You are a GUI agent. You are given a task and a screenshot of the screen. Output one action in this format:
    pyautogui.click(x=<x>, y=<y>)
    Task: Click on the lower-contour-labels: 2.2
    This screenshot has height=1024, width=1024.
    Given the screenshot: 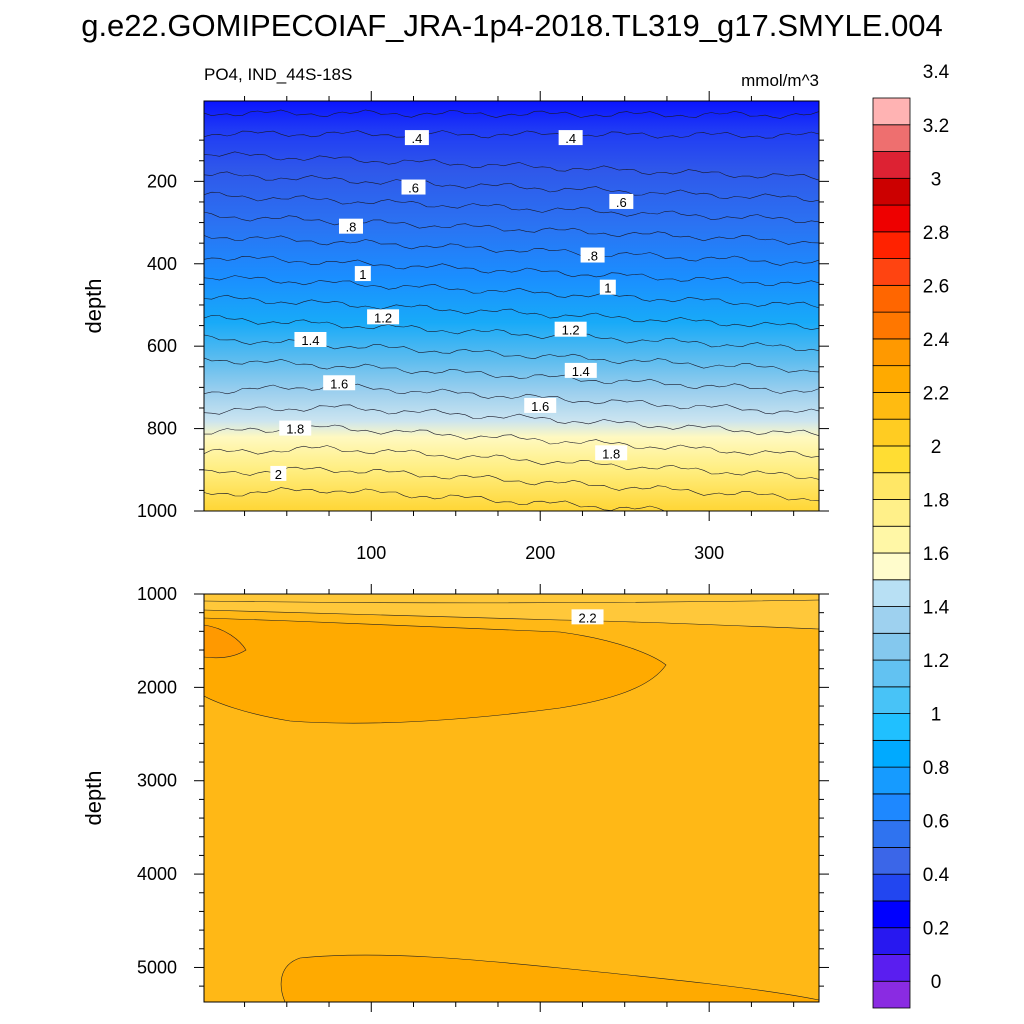 What is the action you would take?
    pyautogui.click(x=587, y=617)
    